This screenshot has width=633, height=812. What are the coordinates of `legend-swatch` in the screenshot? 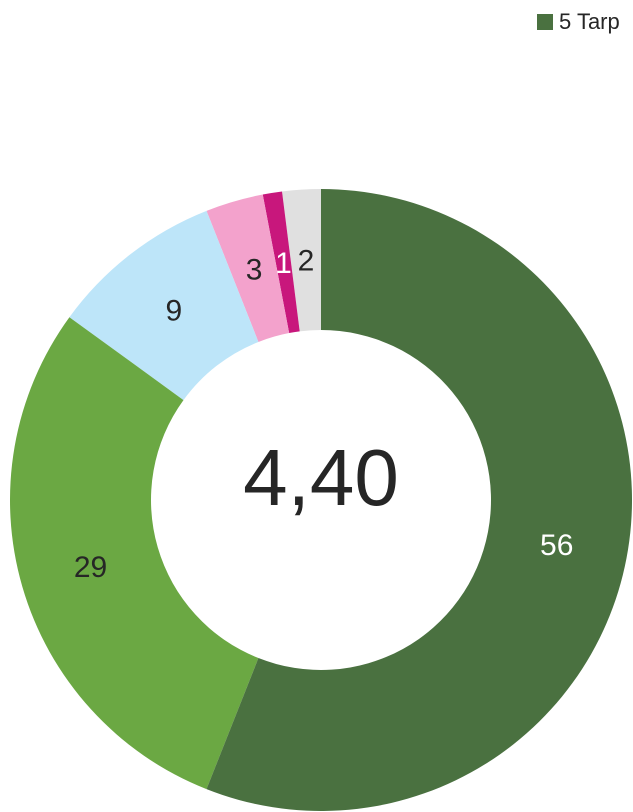 It's located at (545, 22).